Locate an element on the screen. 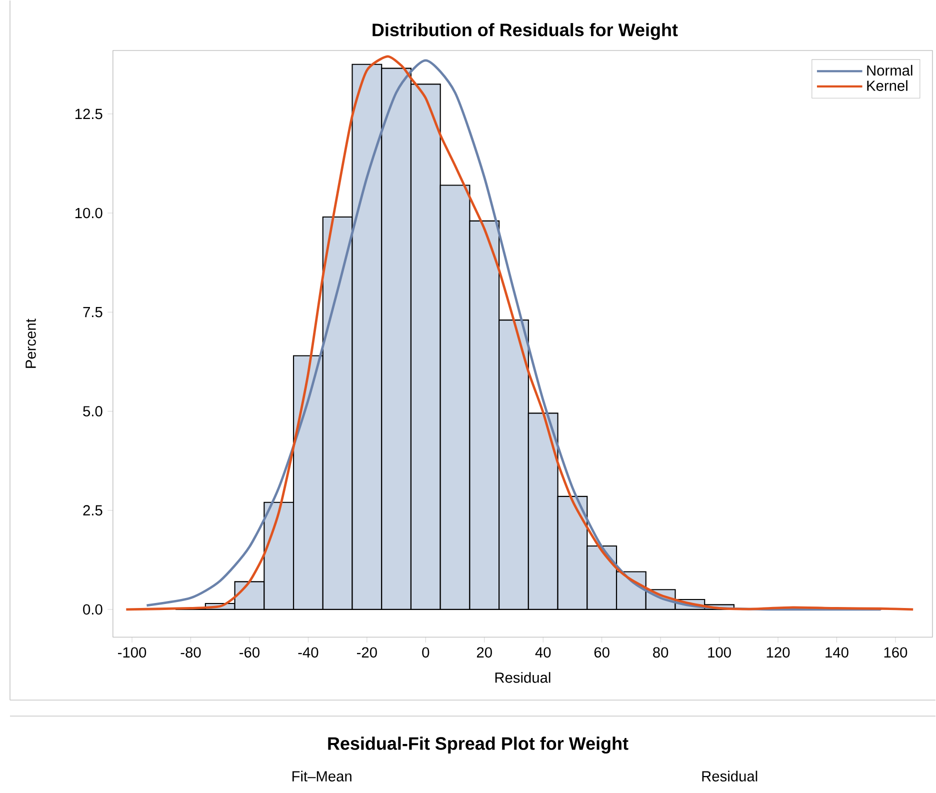 The image size is (936, 793). x-tick-label: 120 is located at coordinates (778, 652).